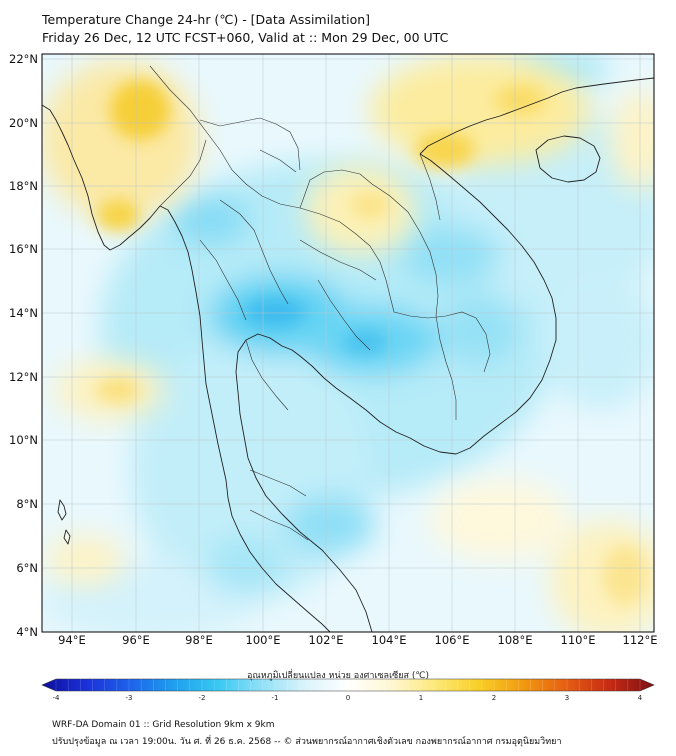 The image size is (676, 756). I want to click on lon-label: 102°E, so click(326, 640).